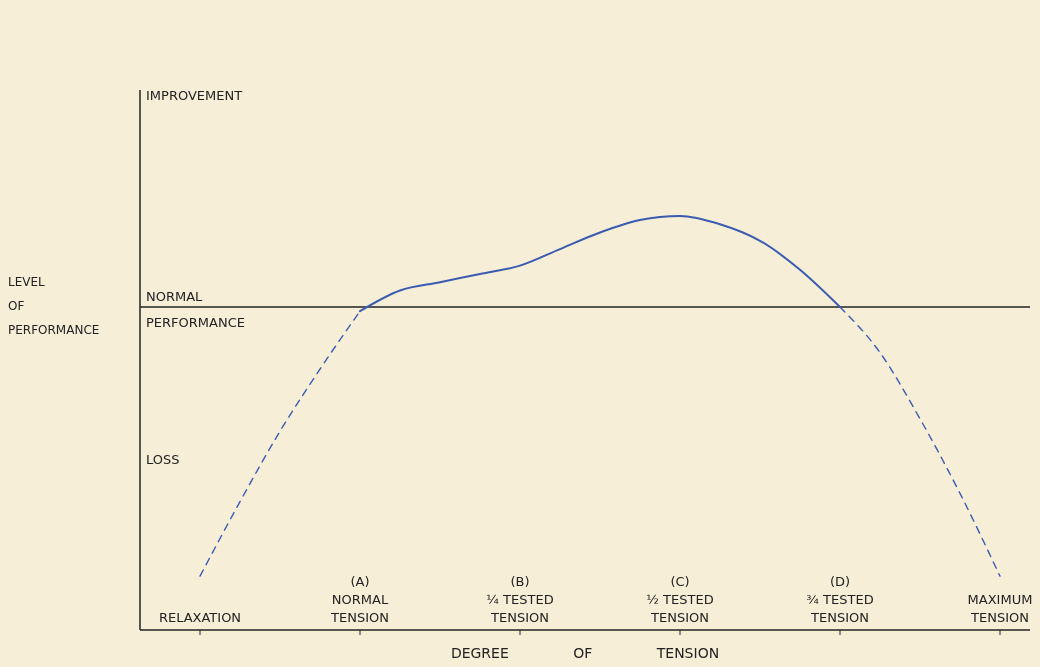 This screenshot has width=1040, height=667. I want to click on x-tick-label: (D) ¾ TESTED TENSION, so click(840, 599).